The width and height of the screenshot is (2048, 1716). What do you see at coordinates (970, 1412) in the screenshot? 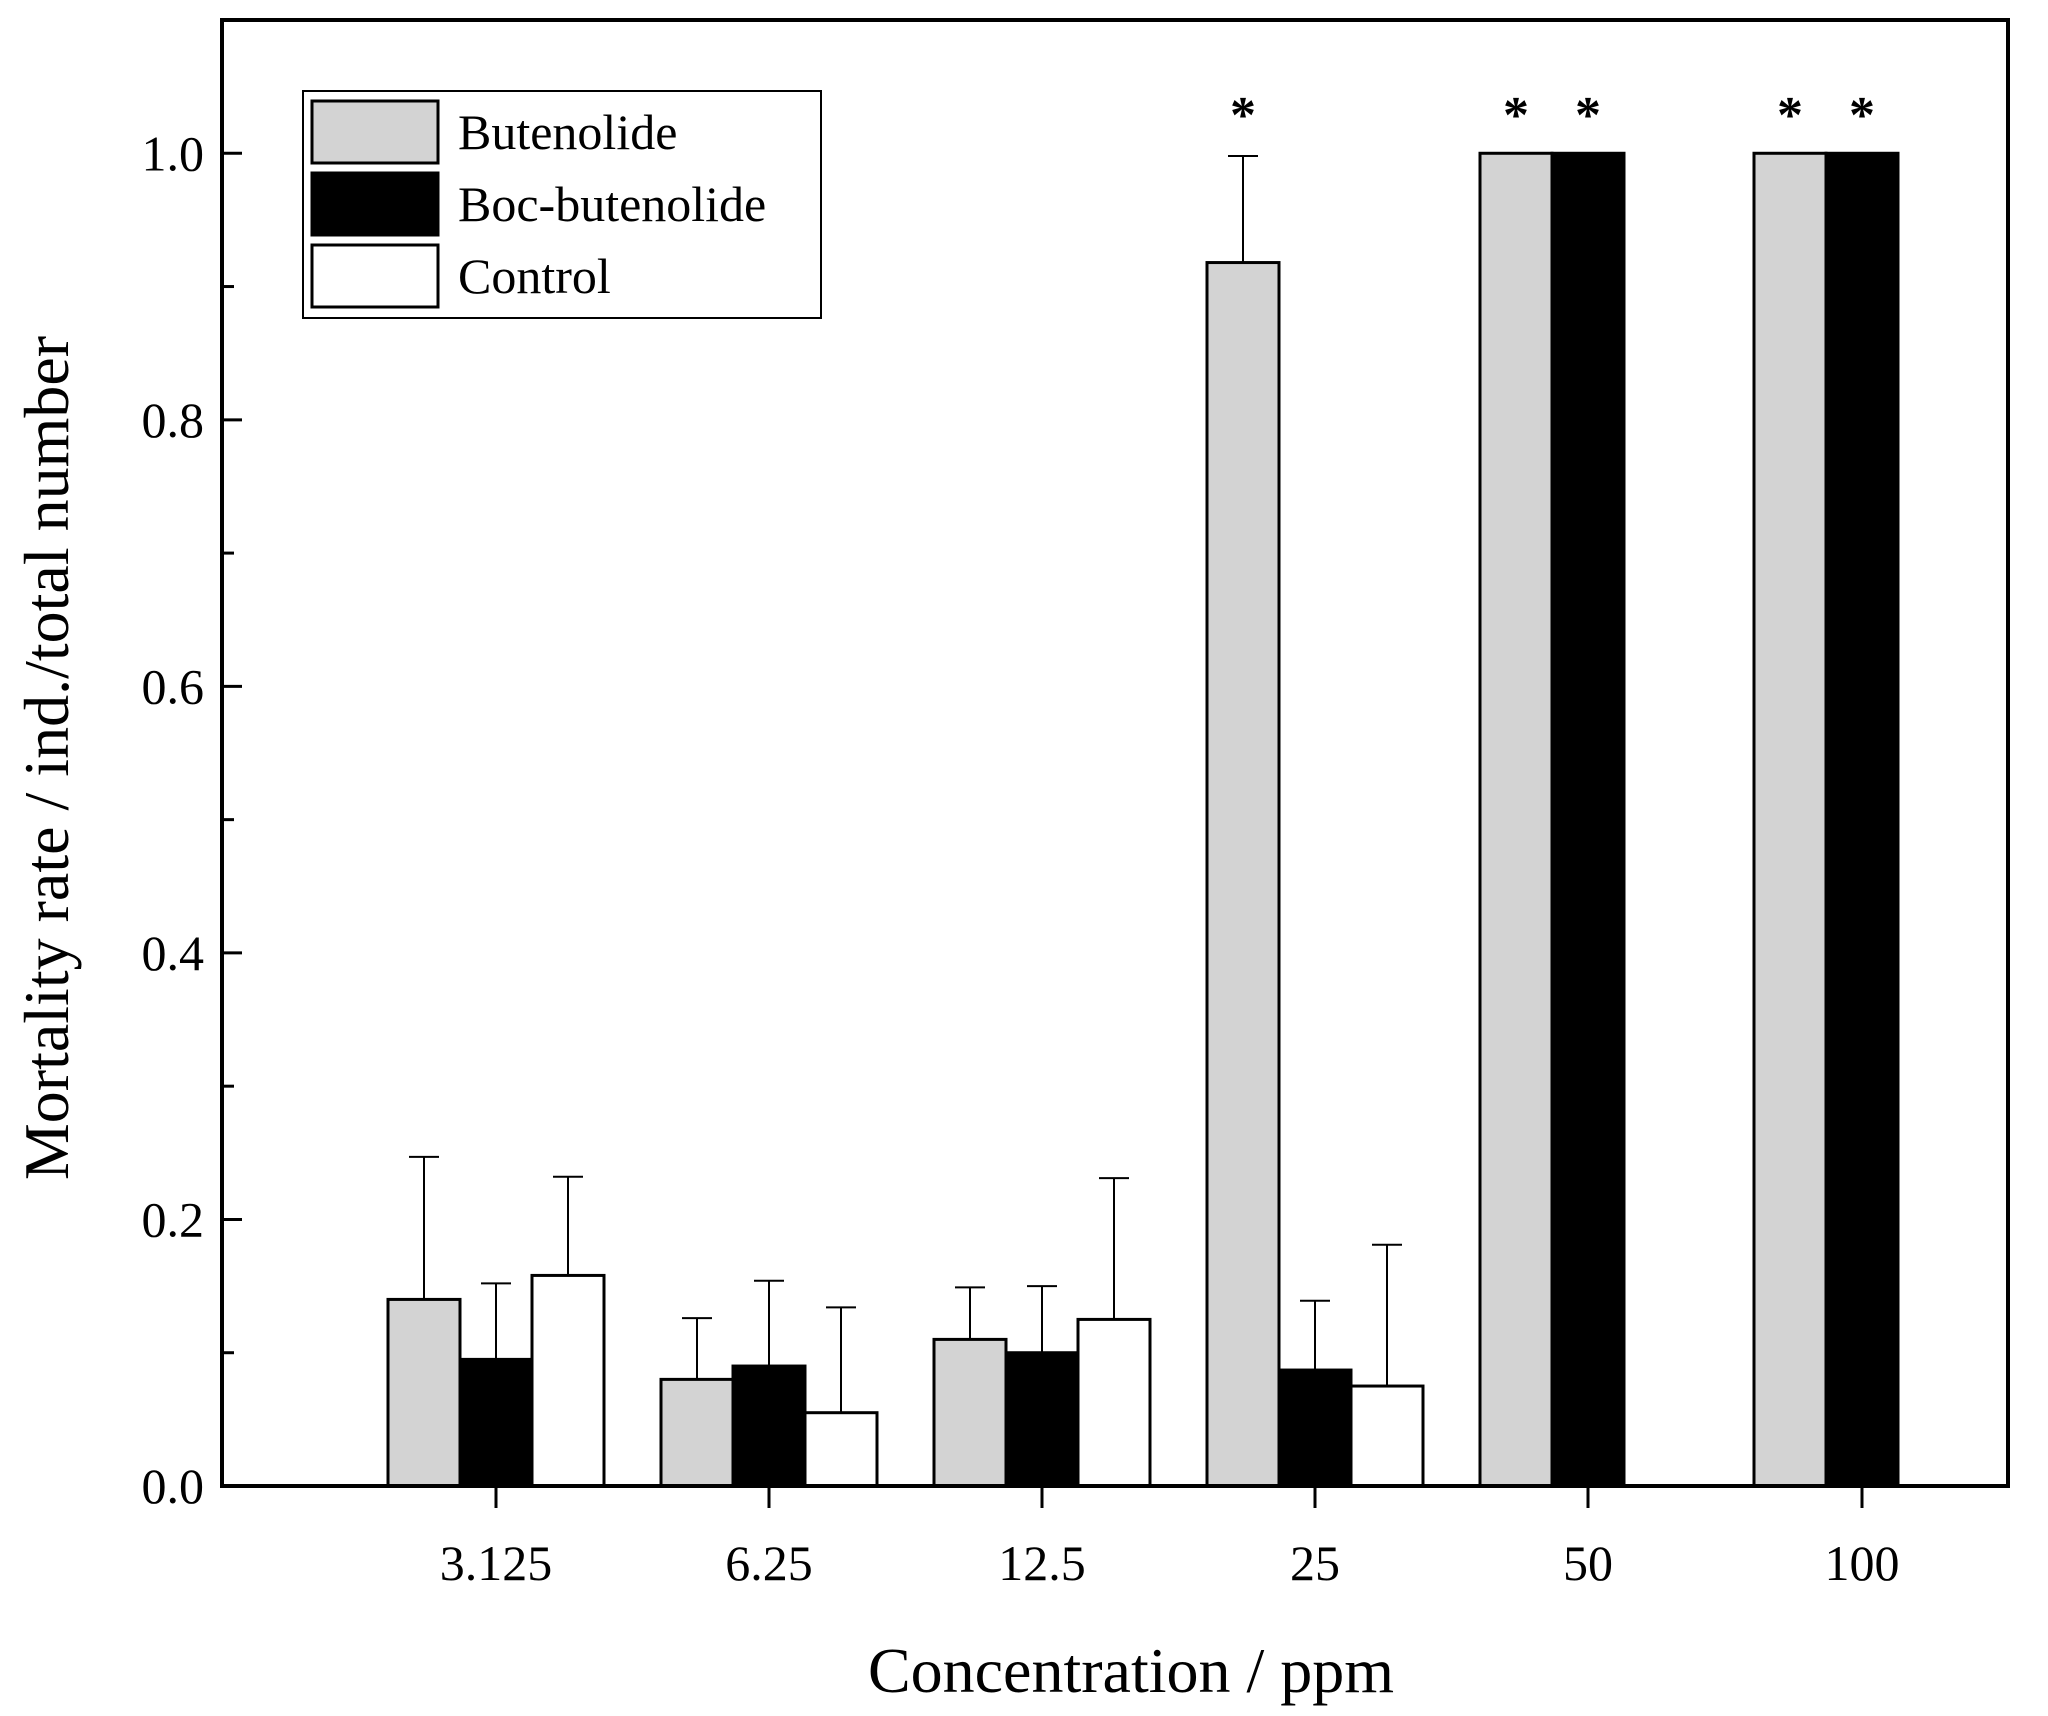
I see `bar-butenolide-12.5` at bounding box center [970, 1412].